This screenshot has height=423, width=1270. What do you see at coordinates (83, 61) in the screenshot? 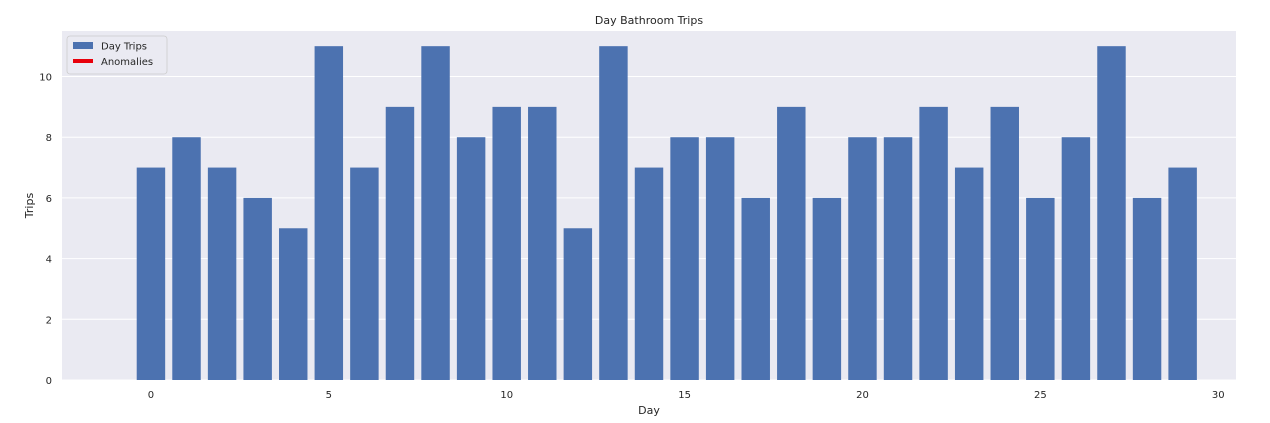
I see `legend-swatch-anomalies` at bounding box center [83, 61].